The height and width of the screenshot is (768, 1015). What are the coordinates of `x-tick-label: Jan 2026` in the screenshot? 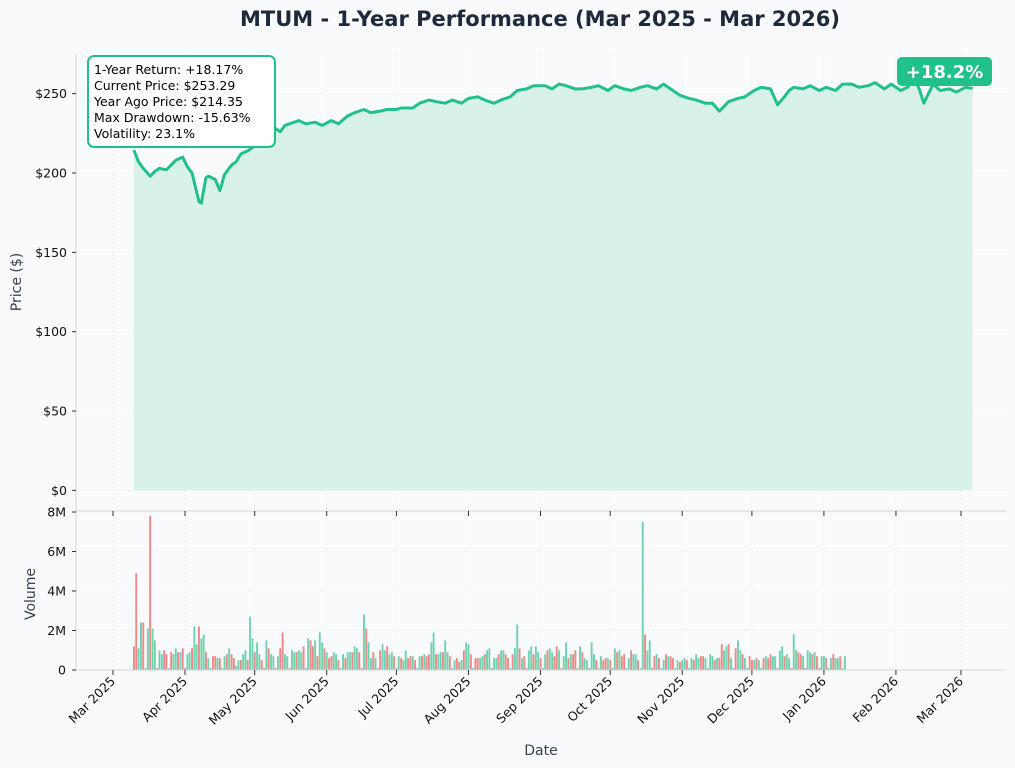 It's located at (804, 698).